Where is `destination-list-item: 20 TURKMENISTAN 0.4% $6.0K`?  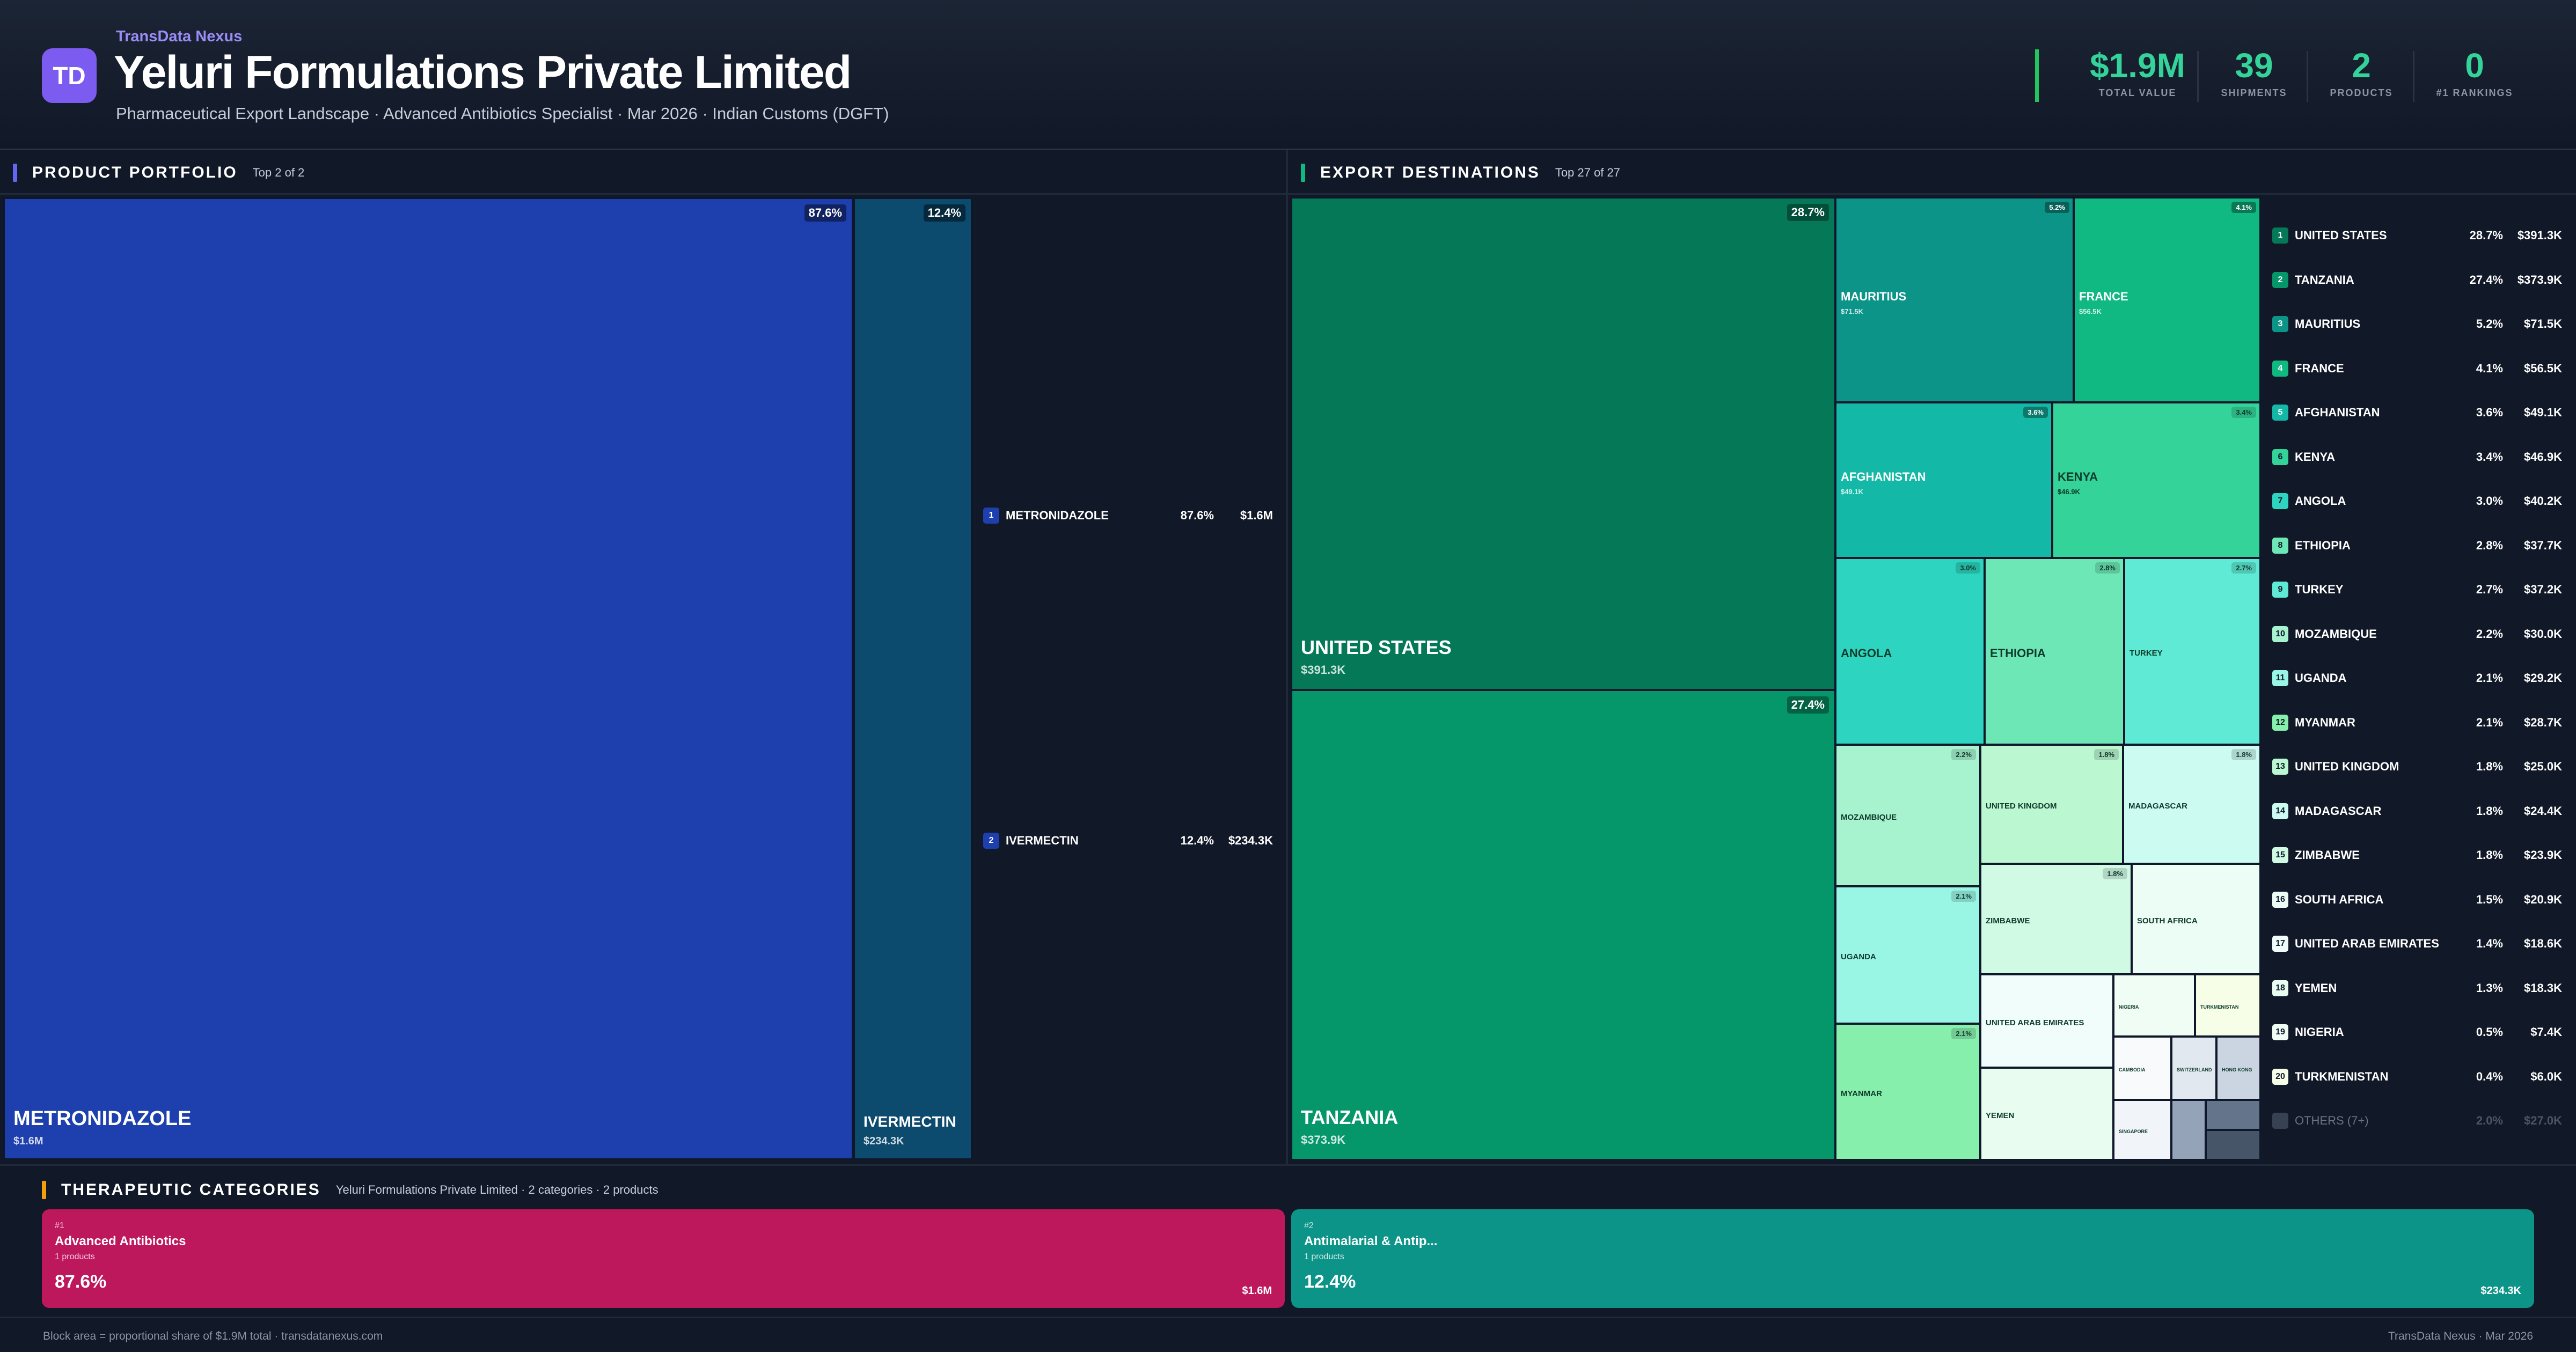
destination-list-item: 20 TURKMENISTAN 0.4% $6.0K is located at coordinates (2417, 1077).